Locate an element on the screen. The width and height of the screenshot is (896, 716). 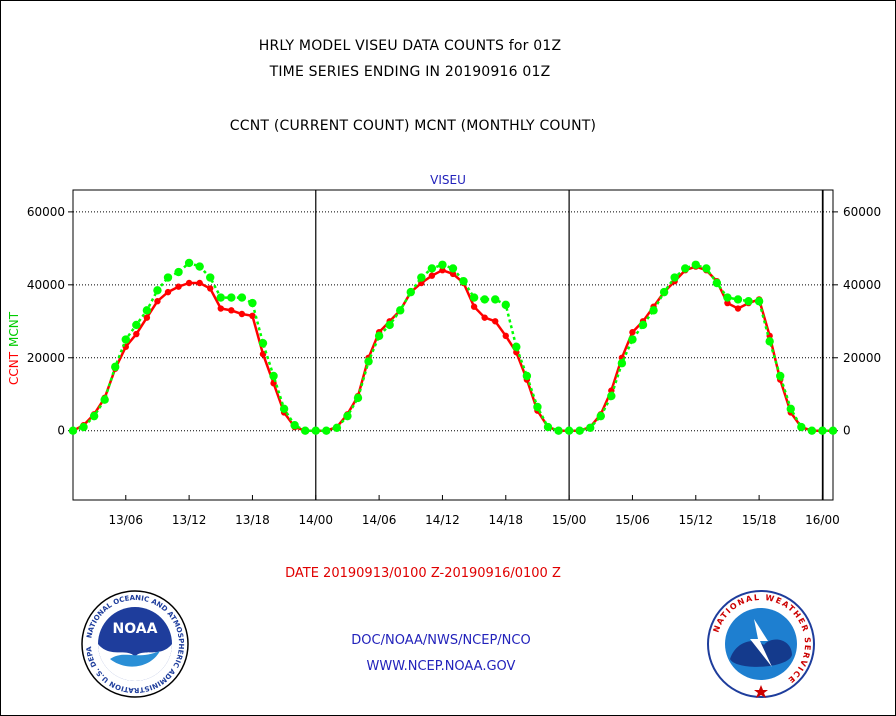
xtick-label: 14/06 is located at coordinates (379, 520).